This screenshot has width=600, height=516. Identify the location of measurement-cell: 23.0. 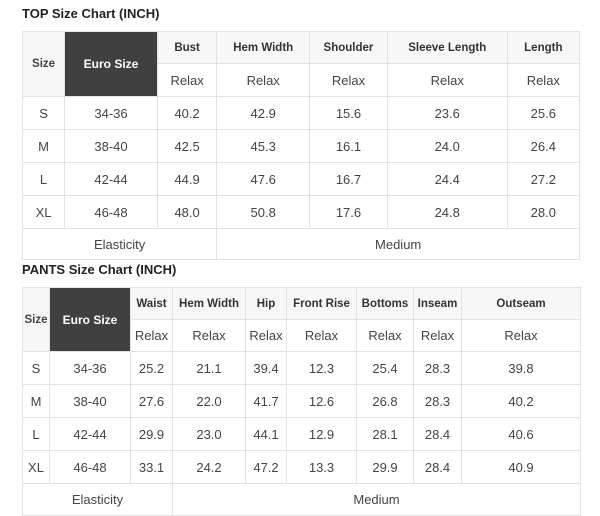
(209, 434).